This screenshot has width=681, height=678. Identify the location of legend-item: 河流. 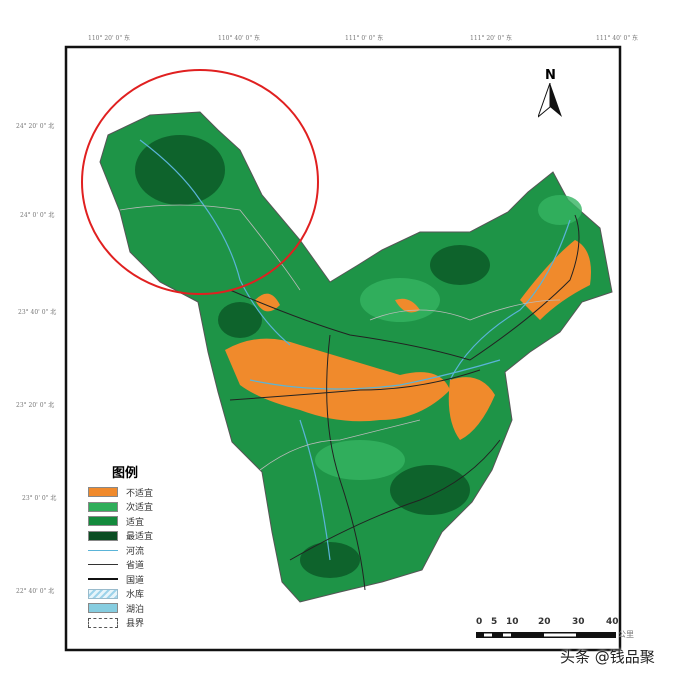
(143, 550).